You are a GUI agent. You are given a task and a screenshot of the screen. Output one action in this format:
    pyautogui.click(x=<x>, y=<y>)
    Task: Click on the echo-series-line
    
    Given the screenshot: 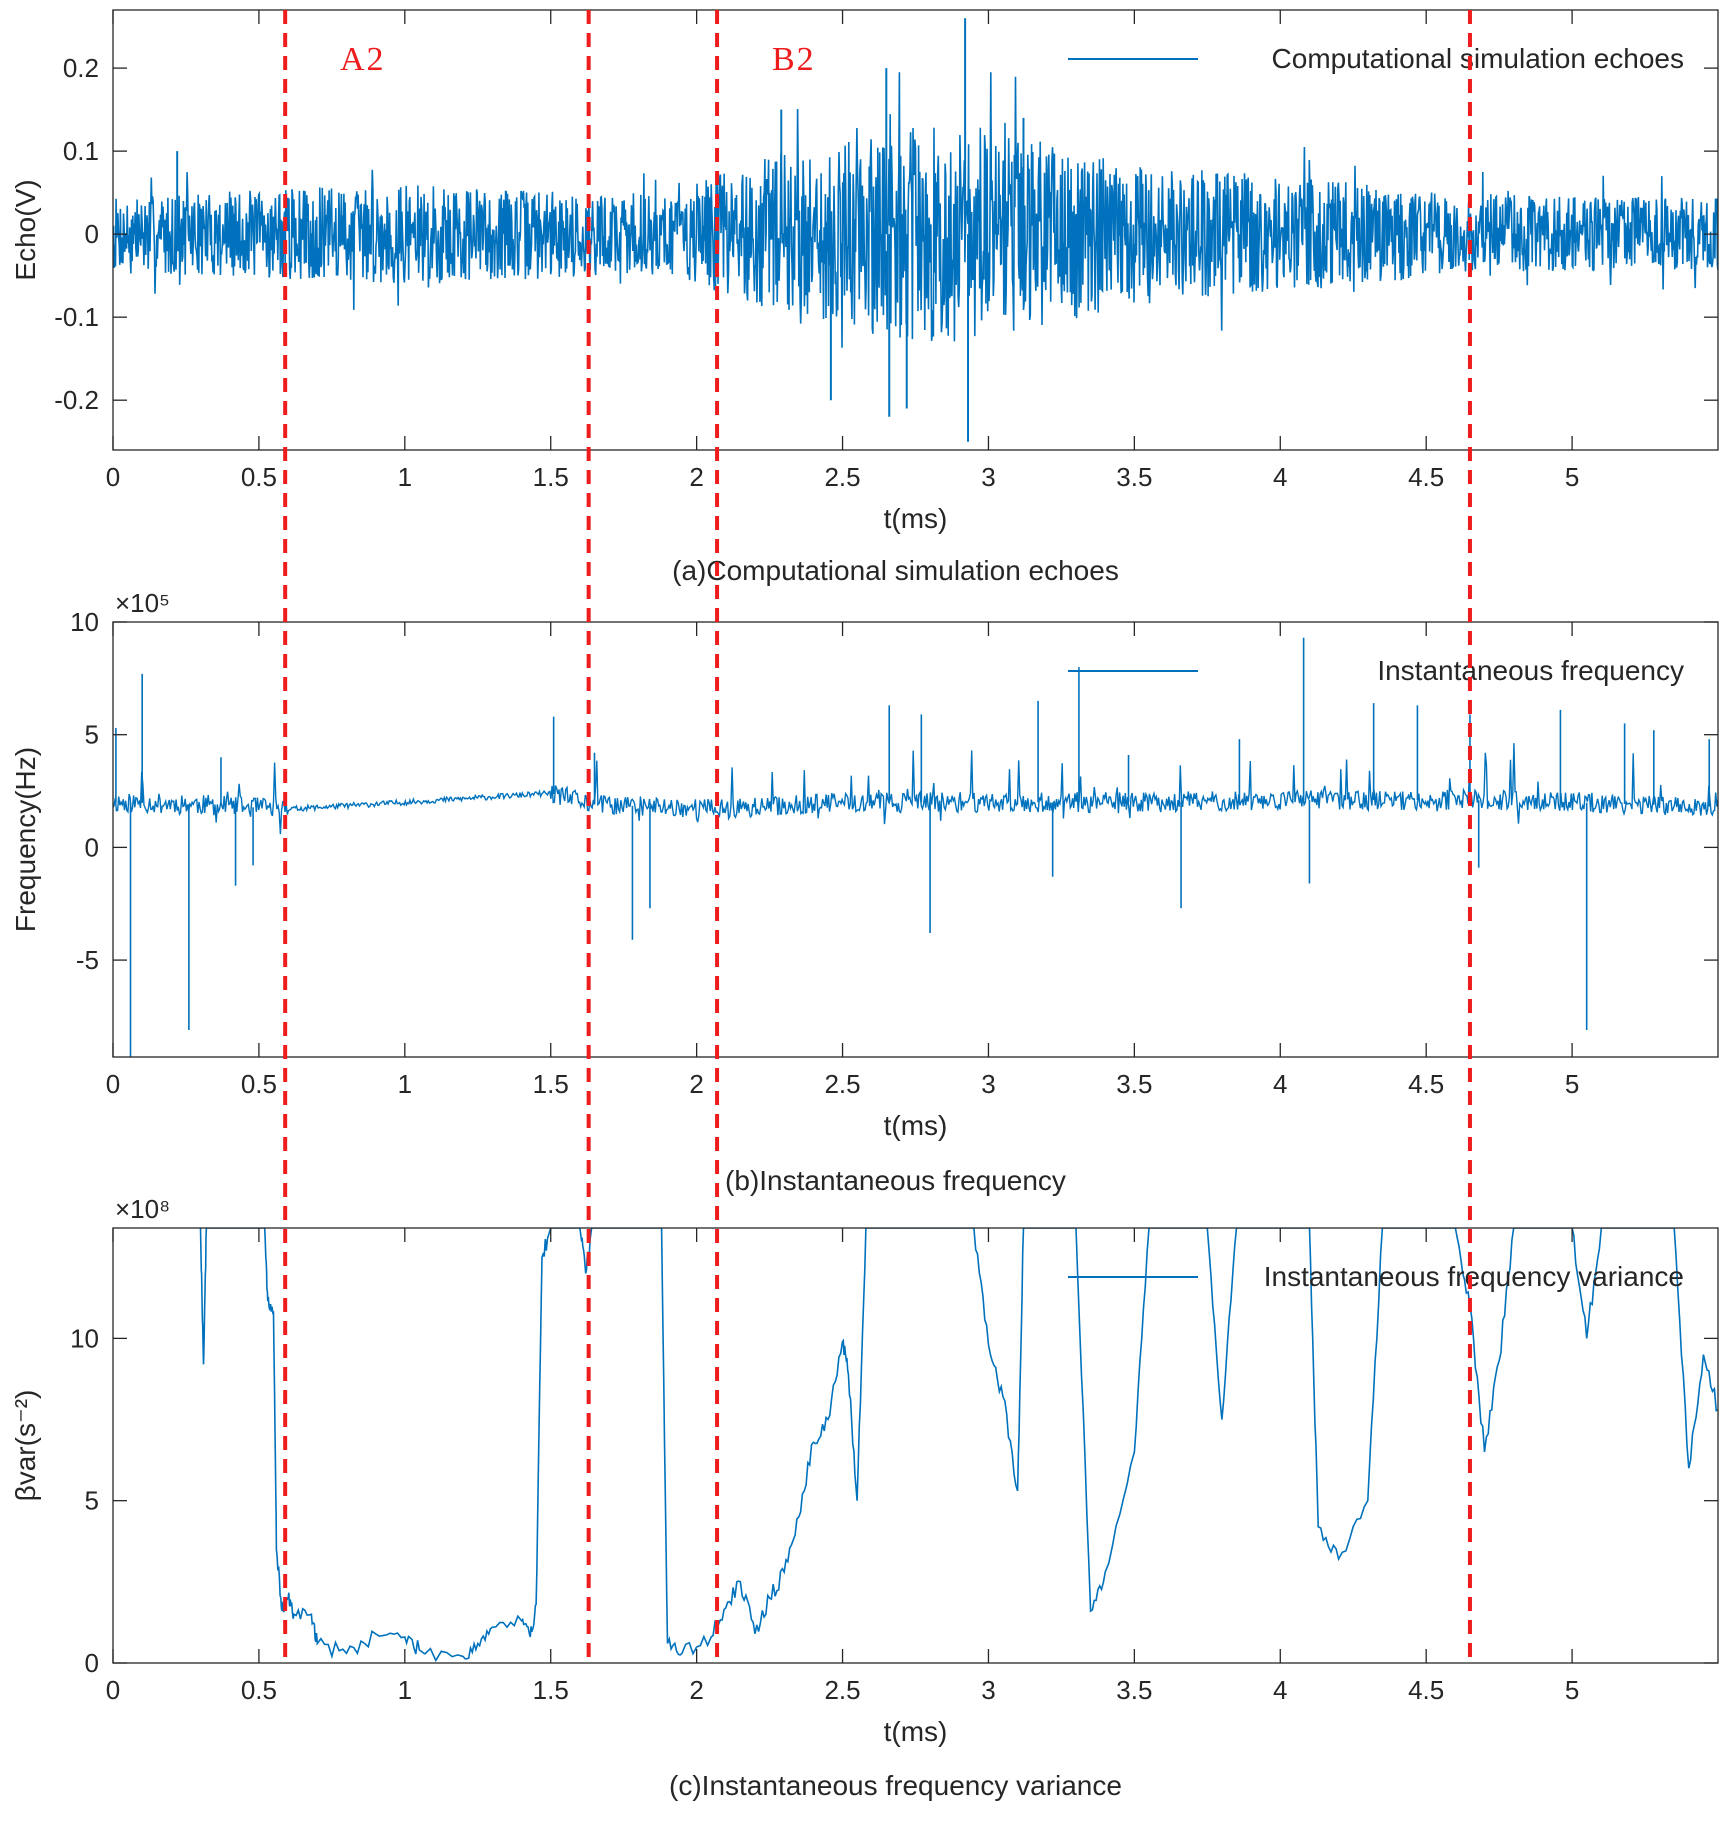 What is the action you would take?
    pyautogui.click(x=915, y=210)
    